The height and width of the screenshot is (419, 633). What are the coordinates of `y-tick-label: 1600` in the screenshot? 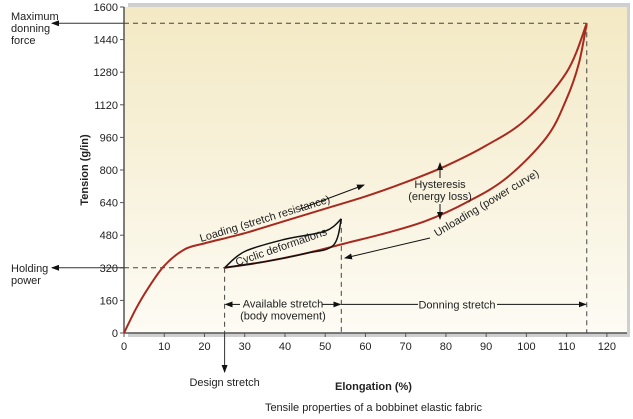 It's located at (106, 8).